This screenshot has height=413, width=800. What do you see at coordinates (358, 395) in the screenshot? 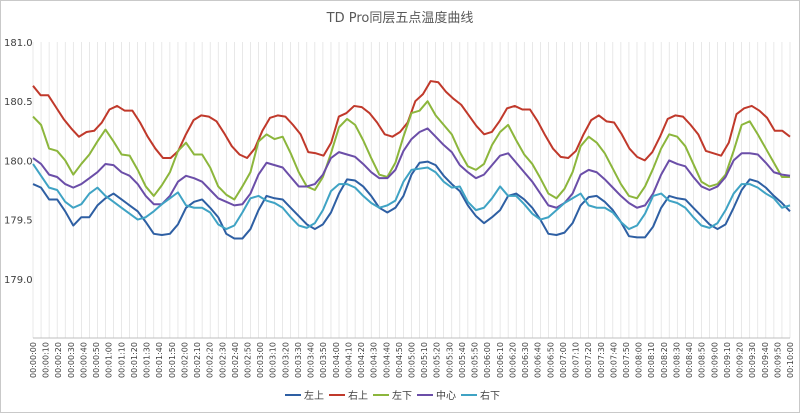
I see `legend-label: 右上` at bounding box center [358, 395].